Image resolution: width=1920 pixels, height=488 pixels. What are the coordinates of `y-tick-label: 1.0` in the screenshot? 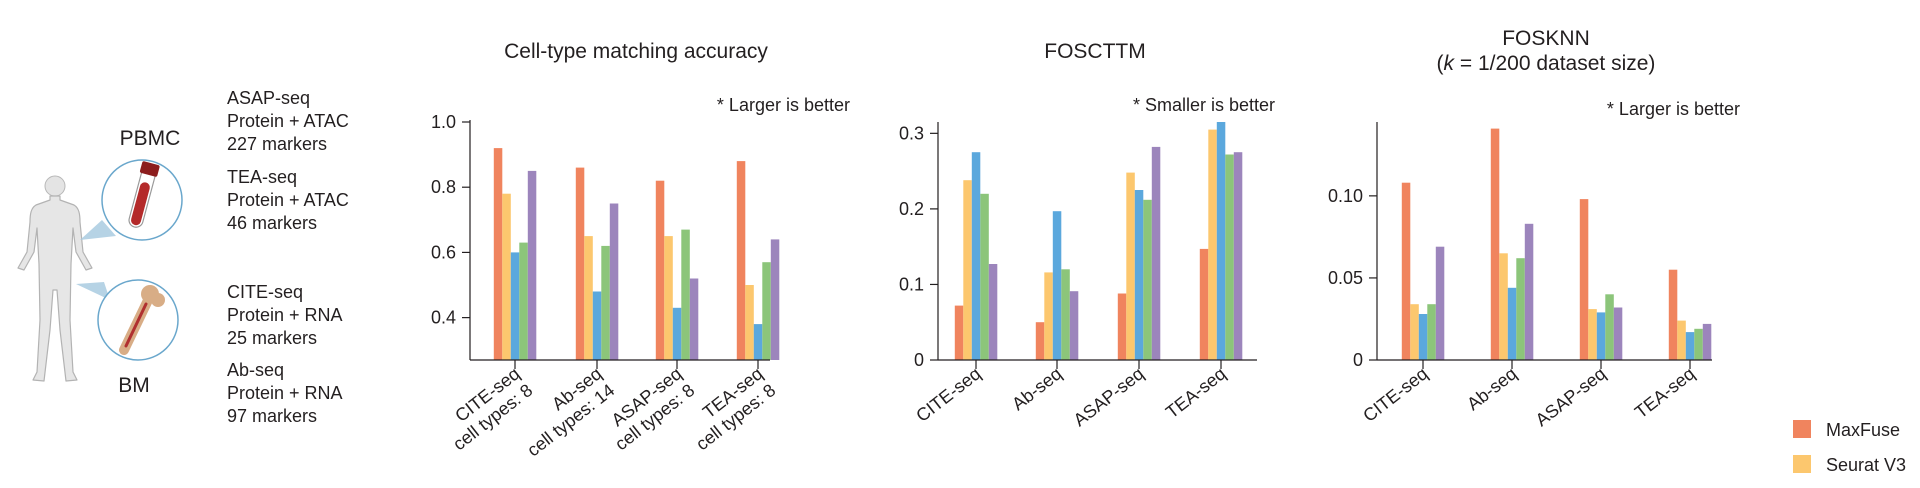 It's located at (443, 122).